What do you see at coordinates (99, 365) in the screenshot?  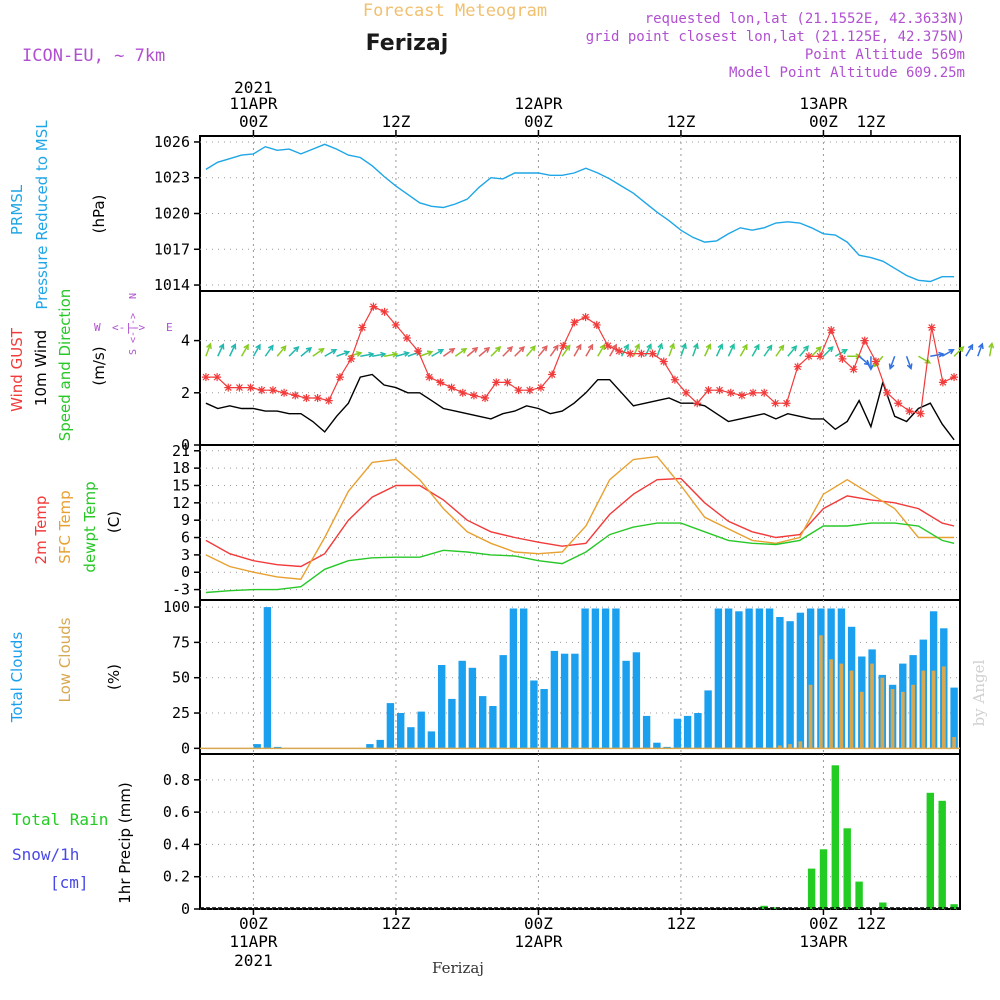 I see `wind-ylabel: (m/s)` at bounding box center [99, 365].